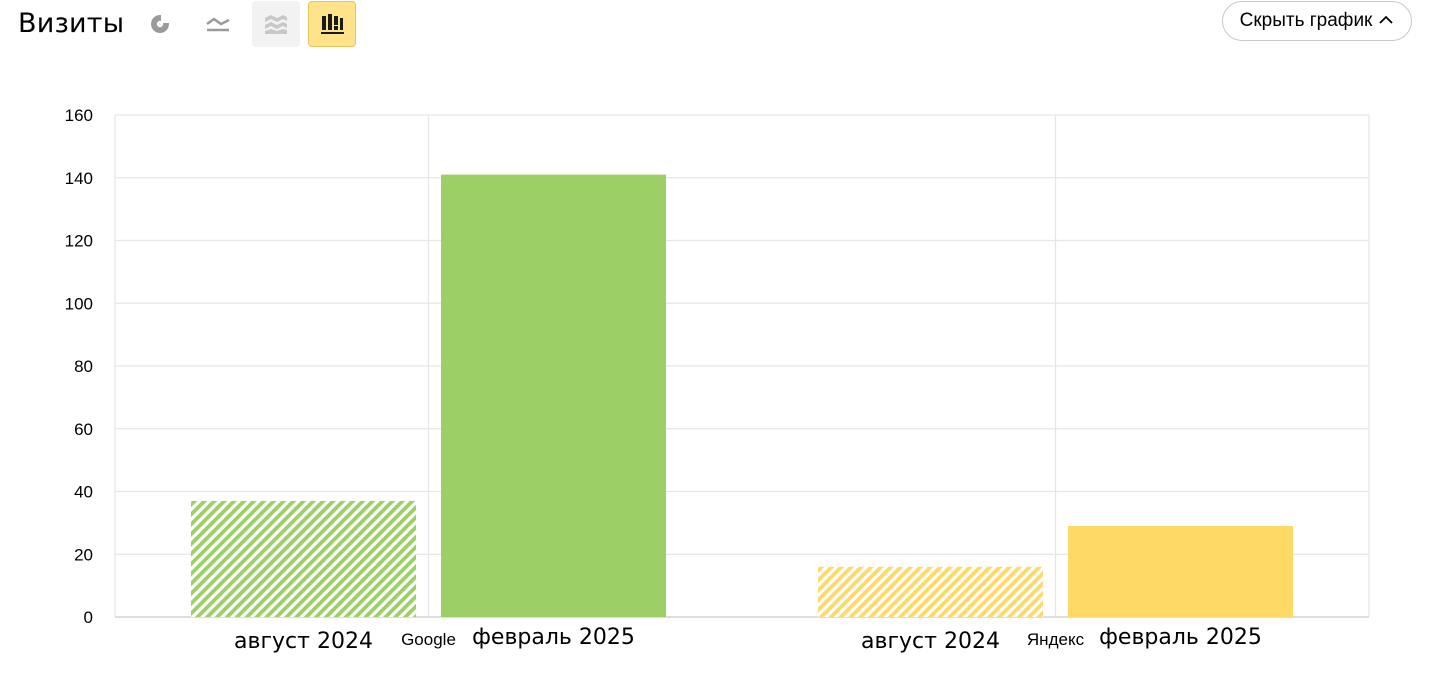  I want to click on y-tick-label: 100, so click(79, 303).